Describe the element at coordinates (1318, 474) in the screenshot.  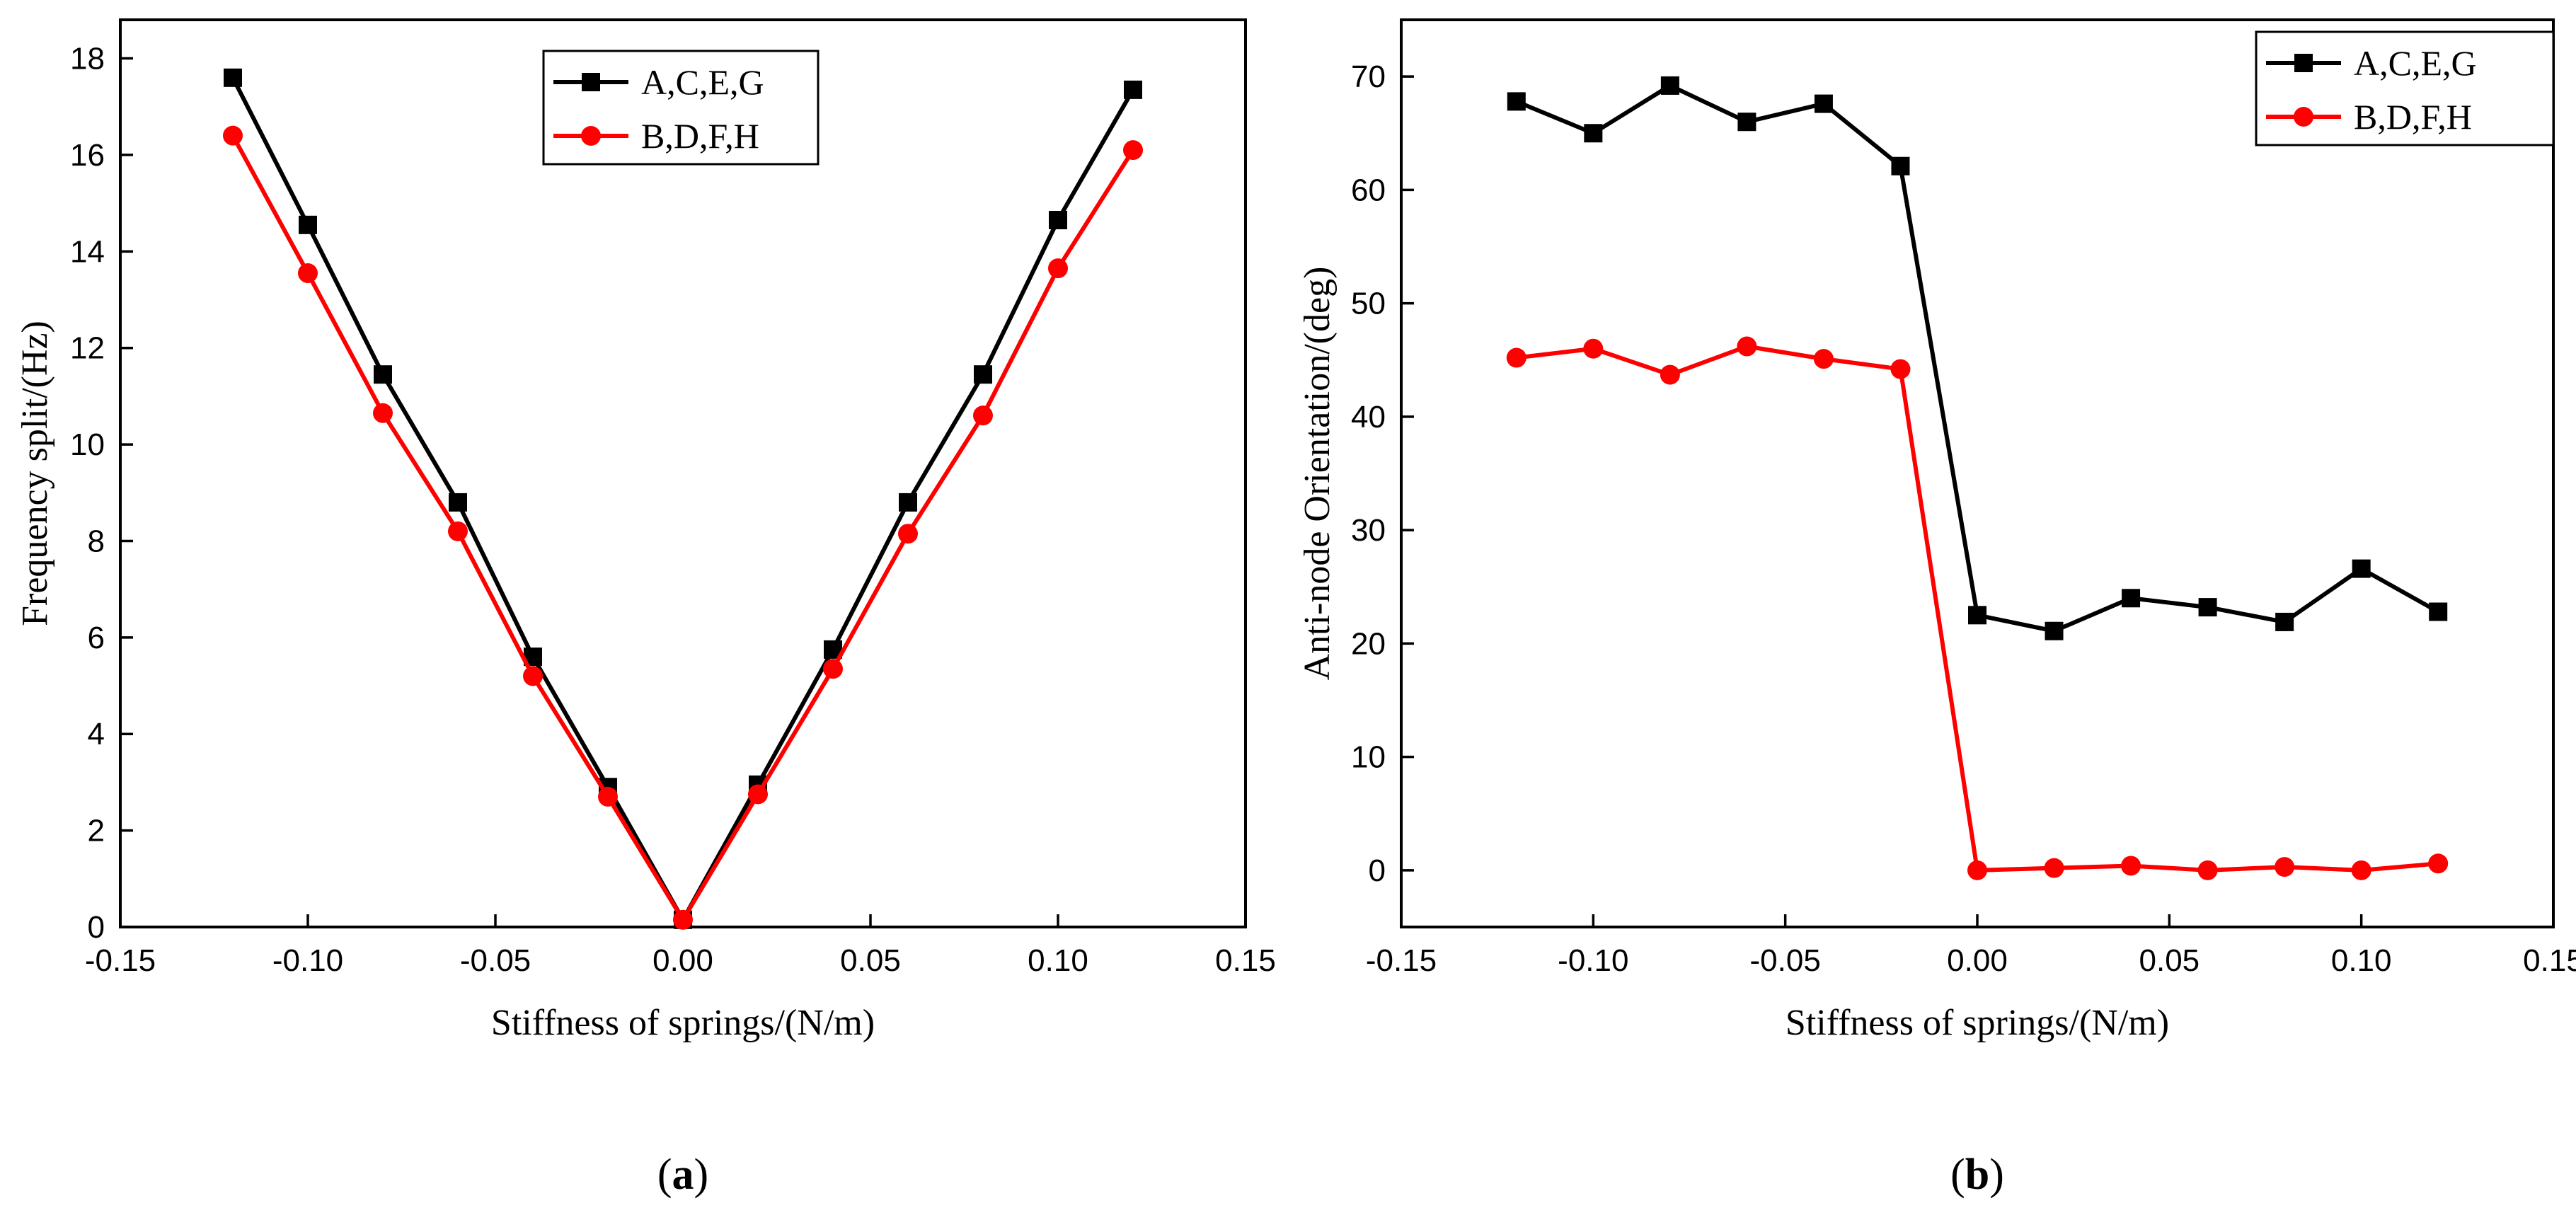
I see `y-axis-title: Anti-node Orientation/(deg)` at that location.